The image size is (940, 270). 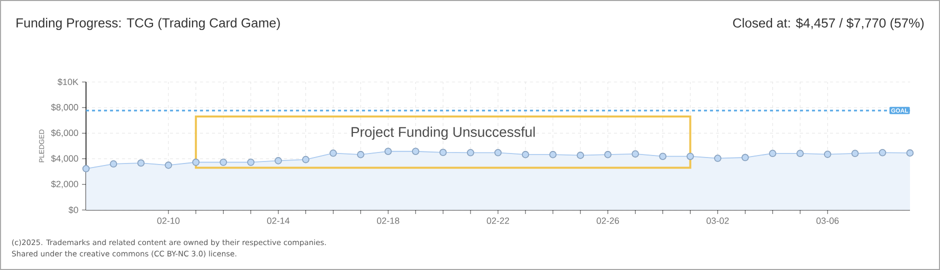 I want to click on chart-subtitle: Closed at: $4,457 / $7,770 (57%), so click(x=828, y=24).